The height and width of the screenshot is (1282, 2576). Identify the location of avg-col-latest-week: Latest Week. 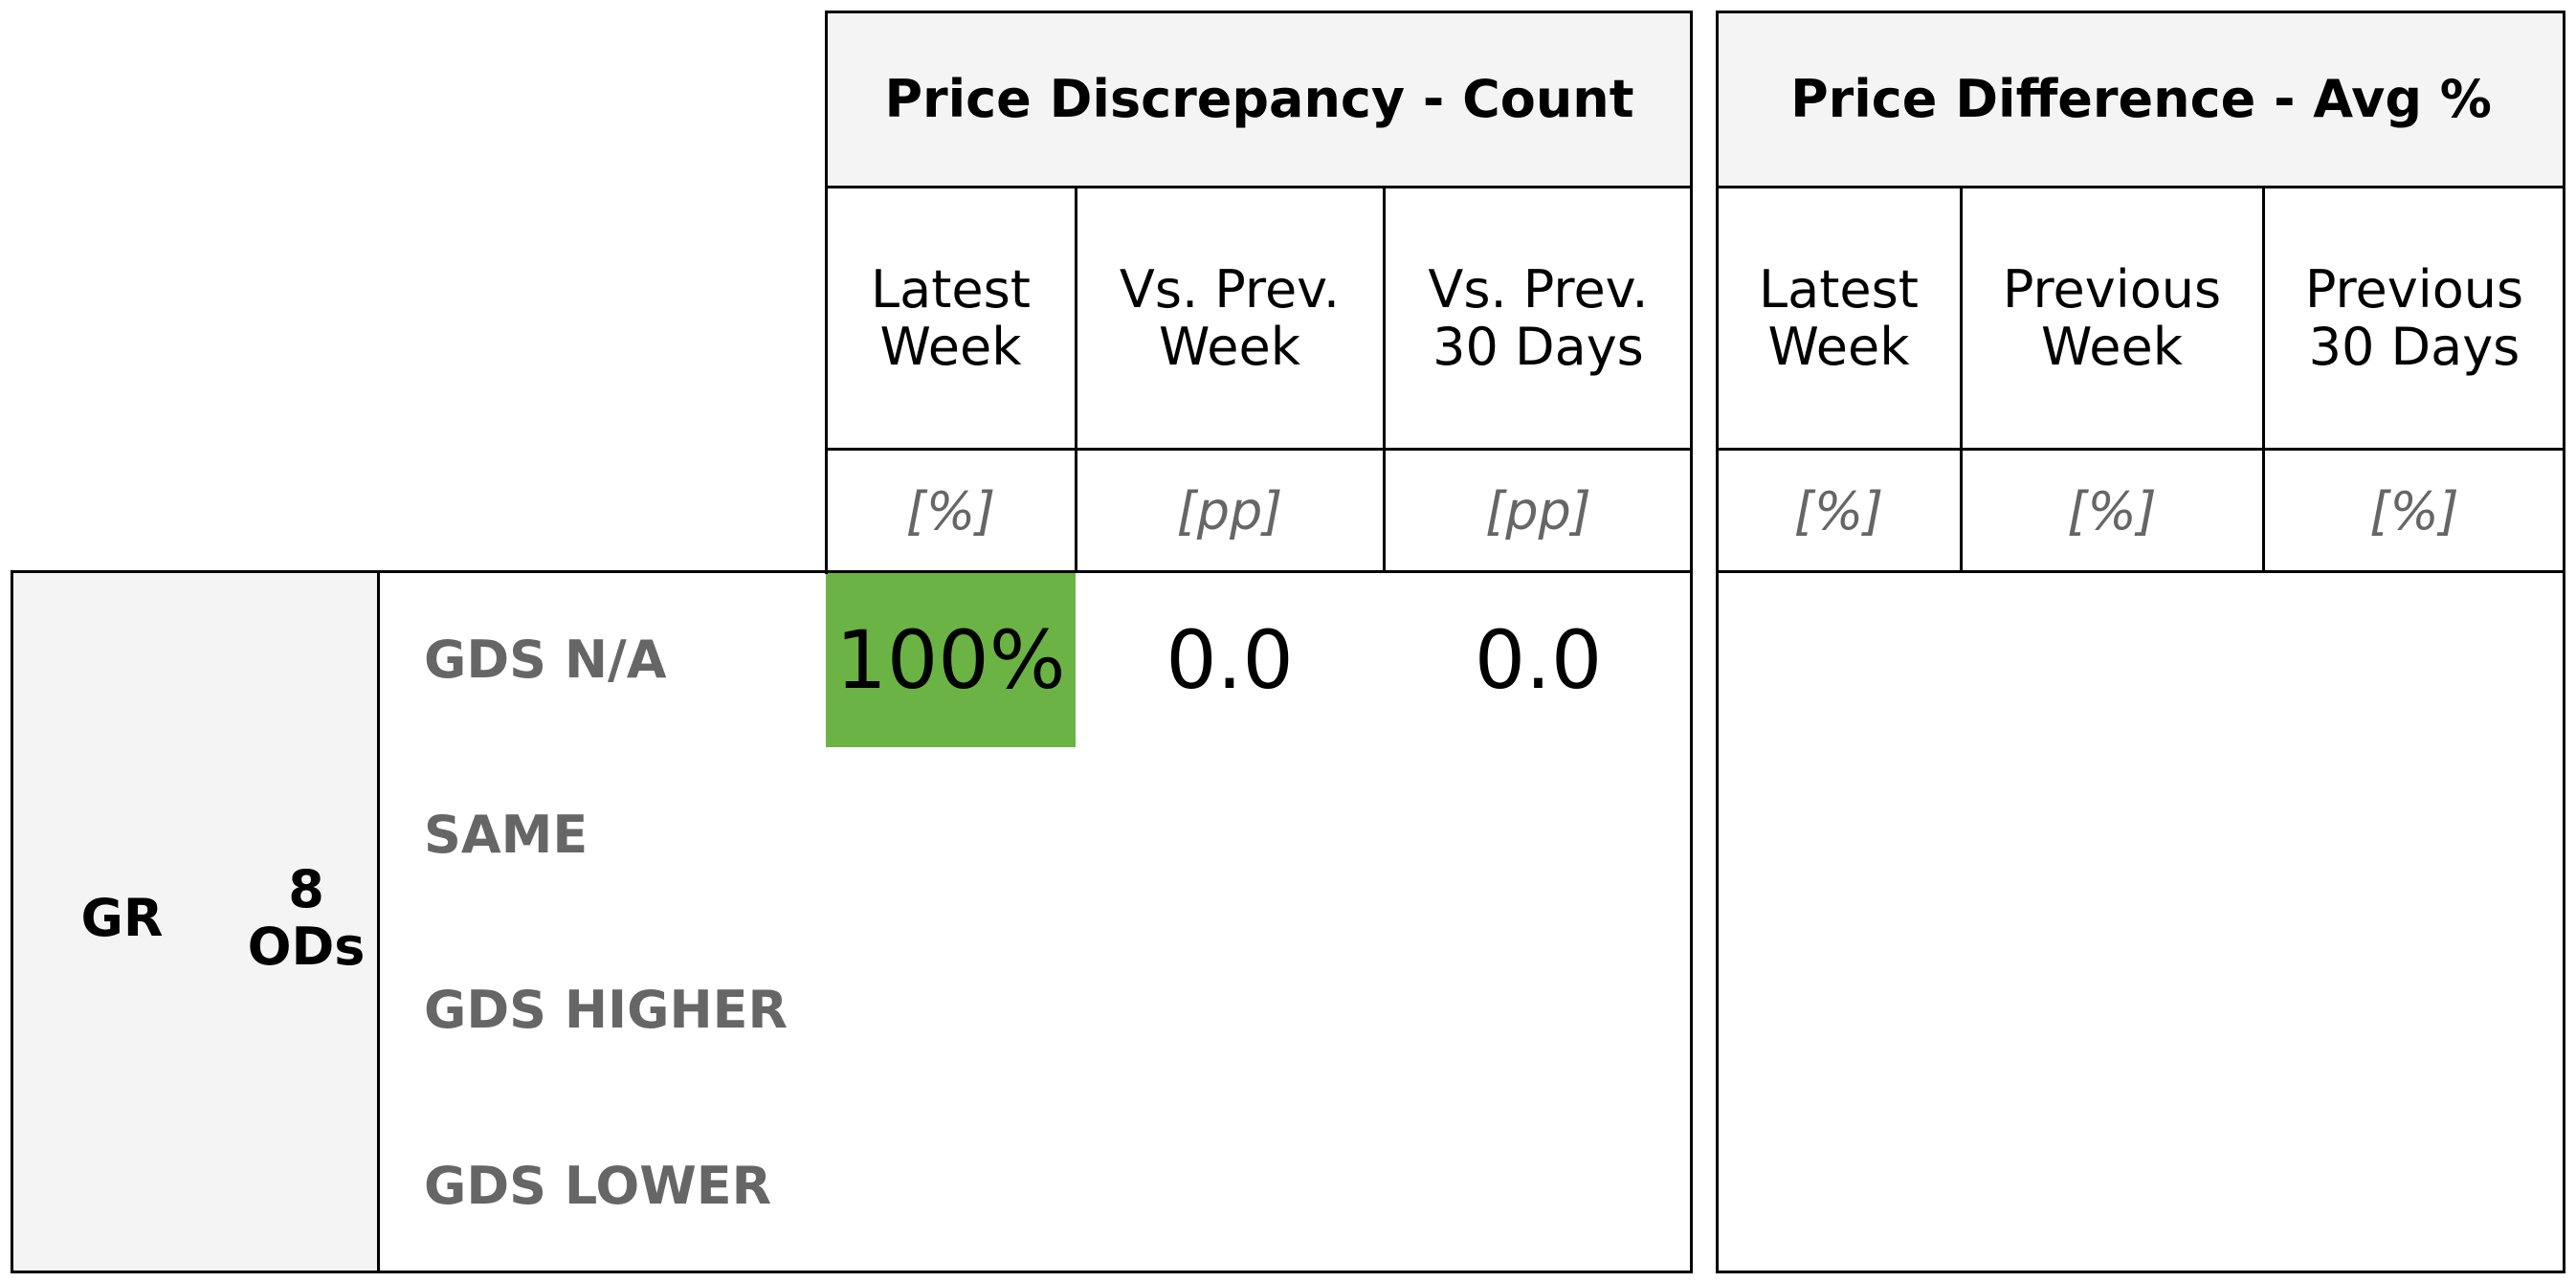
(1839, 318).